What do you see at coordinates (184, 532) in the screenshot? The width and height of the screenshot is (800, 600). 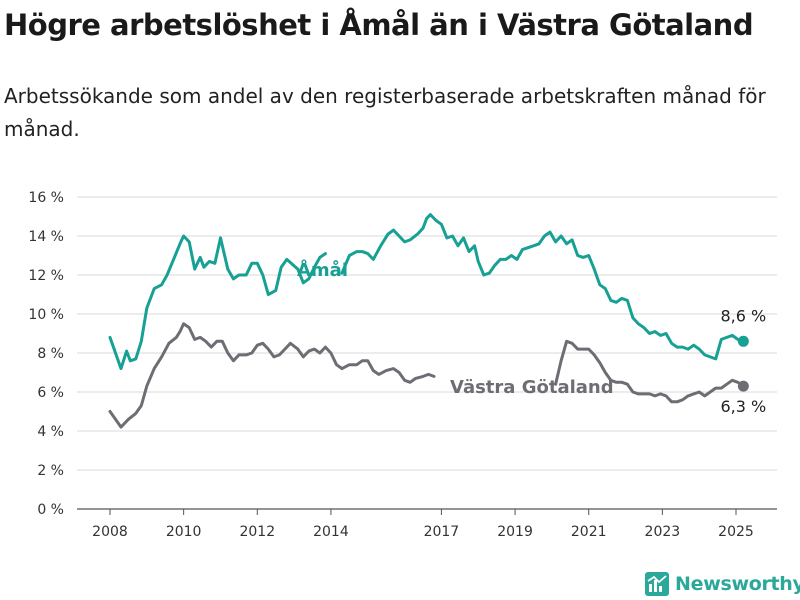 I see `x-tick-label: 2010` at bounding box center [184, 532].